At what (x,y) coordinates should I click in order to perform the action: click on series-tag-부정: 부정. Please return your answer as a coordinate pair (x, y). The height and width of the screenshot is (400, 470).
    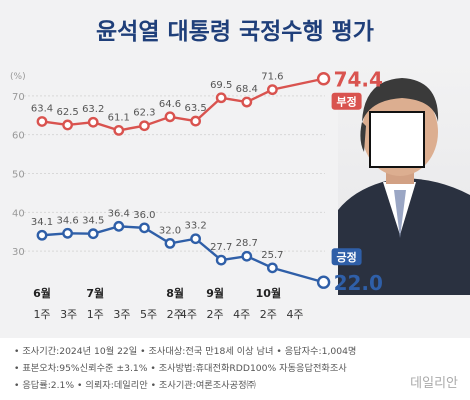
    Looking at the image, I should click on (346, 102).